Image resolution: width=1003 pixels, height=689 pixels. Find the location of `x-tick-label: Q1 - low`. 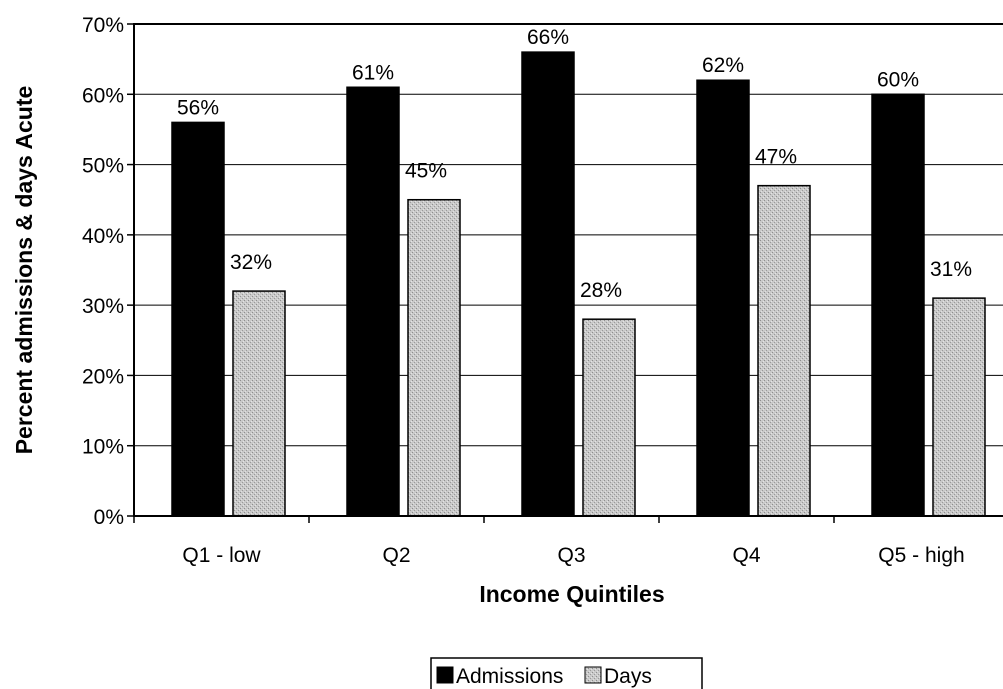

x-tick-label: Q1 - low is located at coordinates (221, 555).